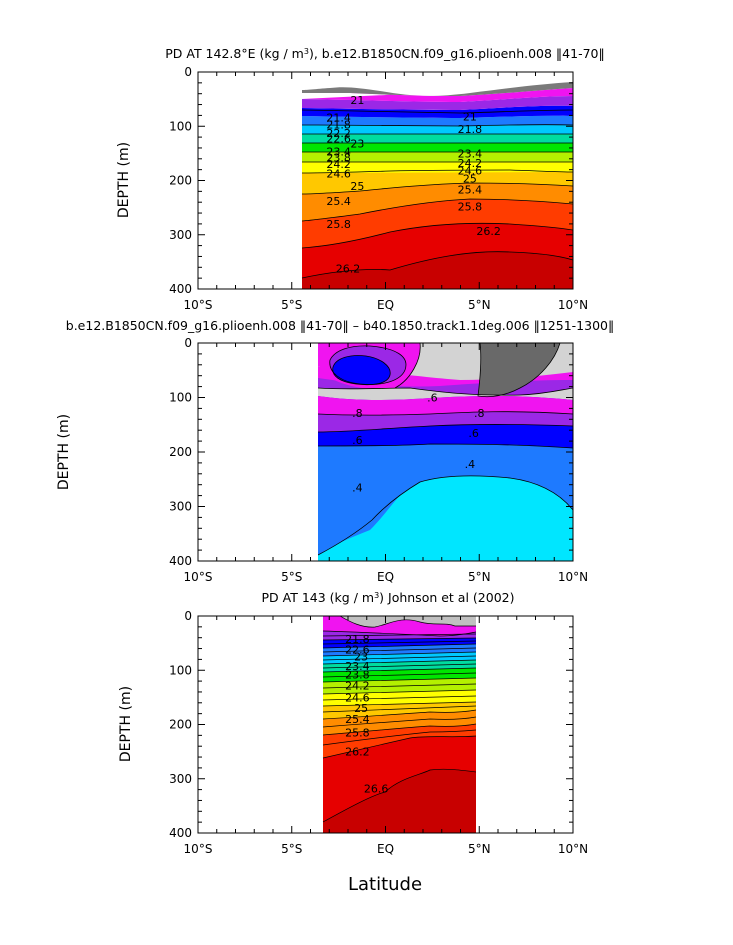 This screenshot has width=733, height=945. Describe the element at coordinates (445, 394) in the screenshot. I see `panel-2-band-lower-lightgrey` at that location.